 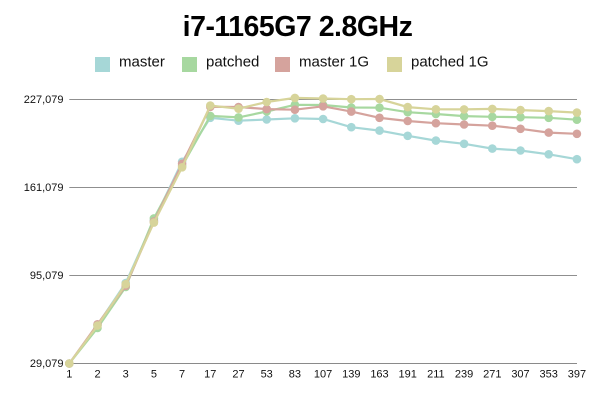 I want to click on svg-text: master, so click(x=142, y=62).